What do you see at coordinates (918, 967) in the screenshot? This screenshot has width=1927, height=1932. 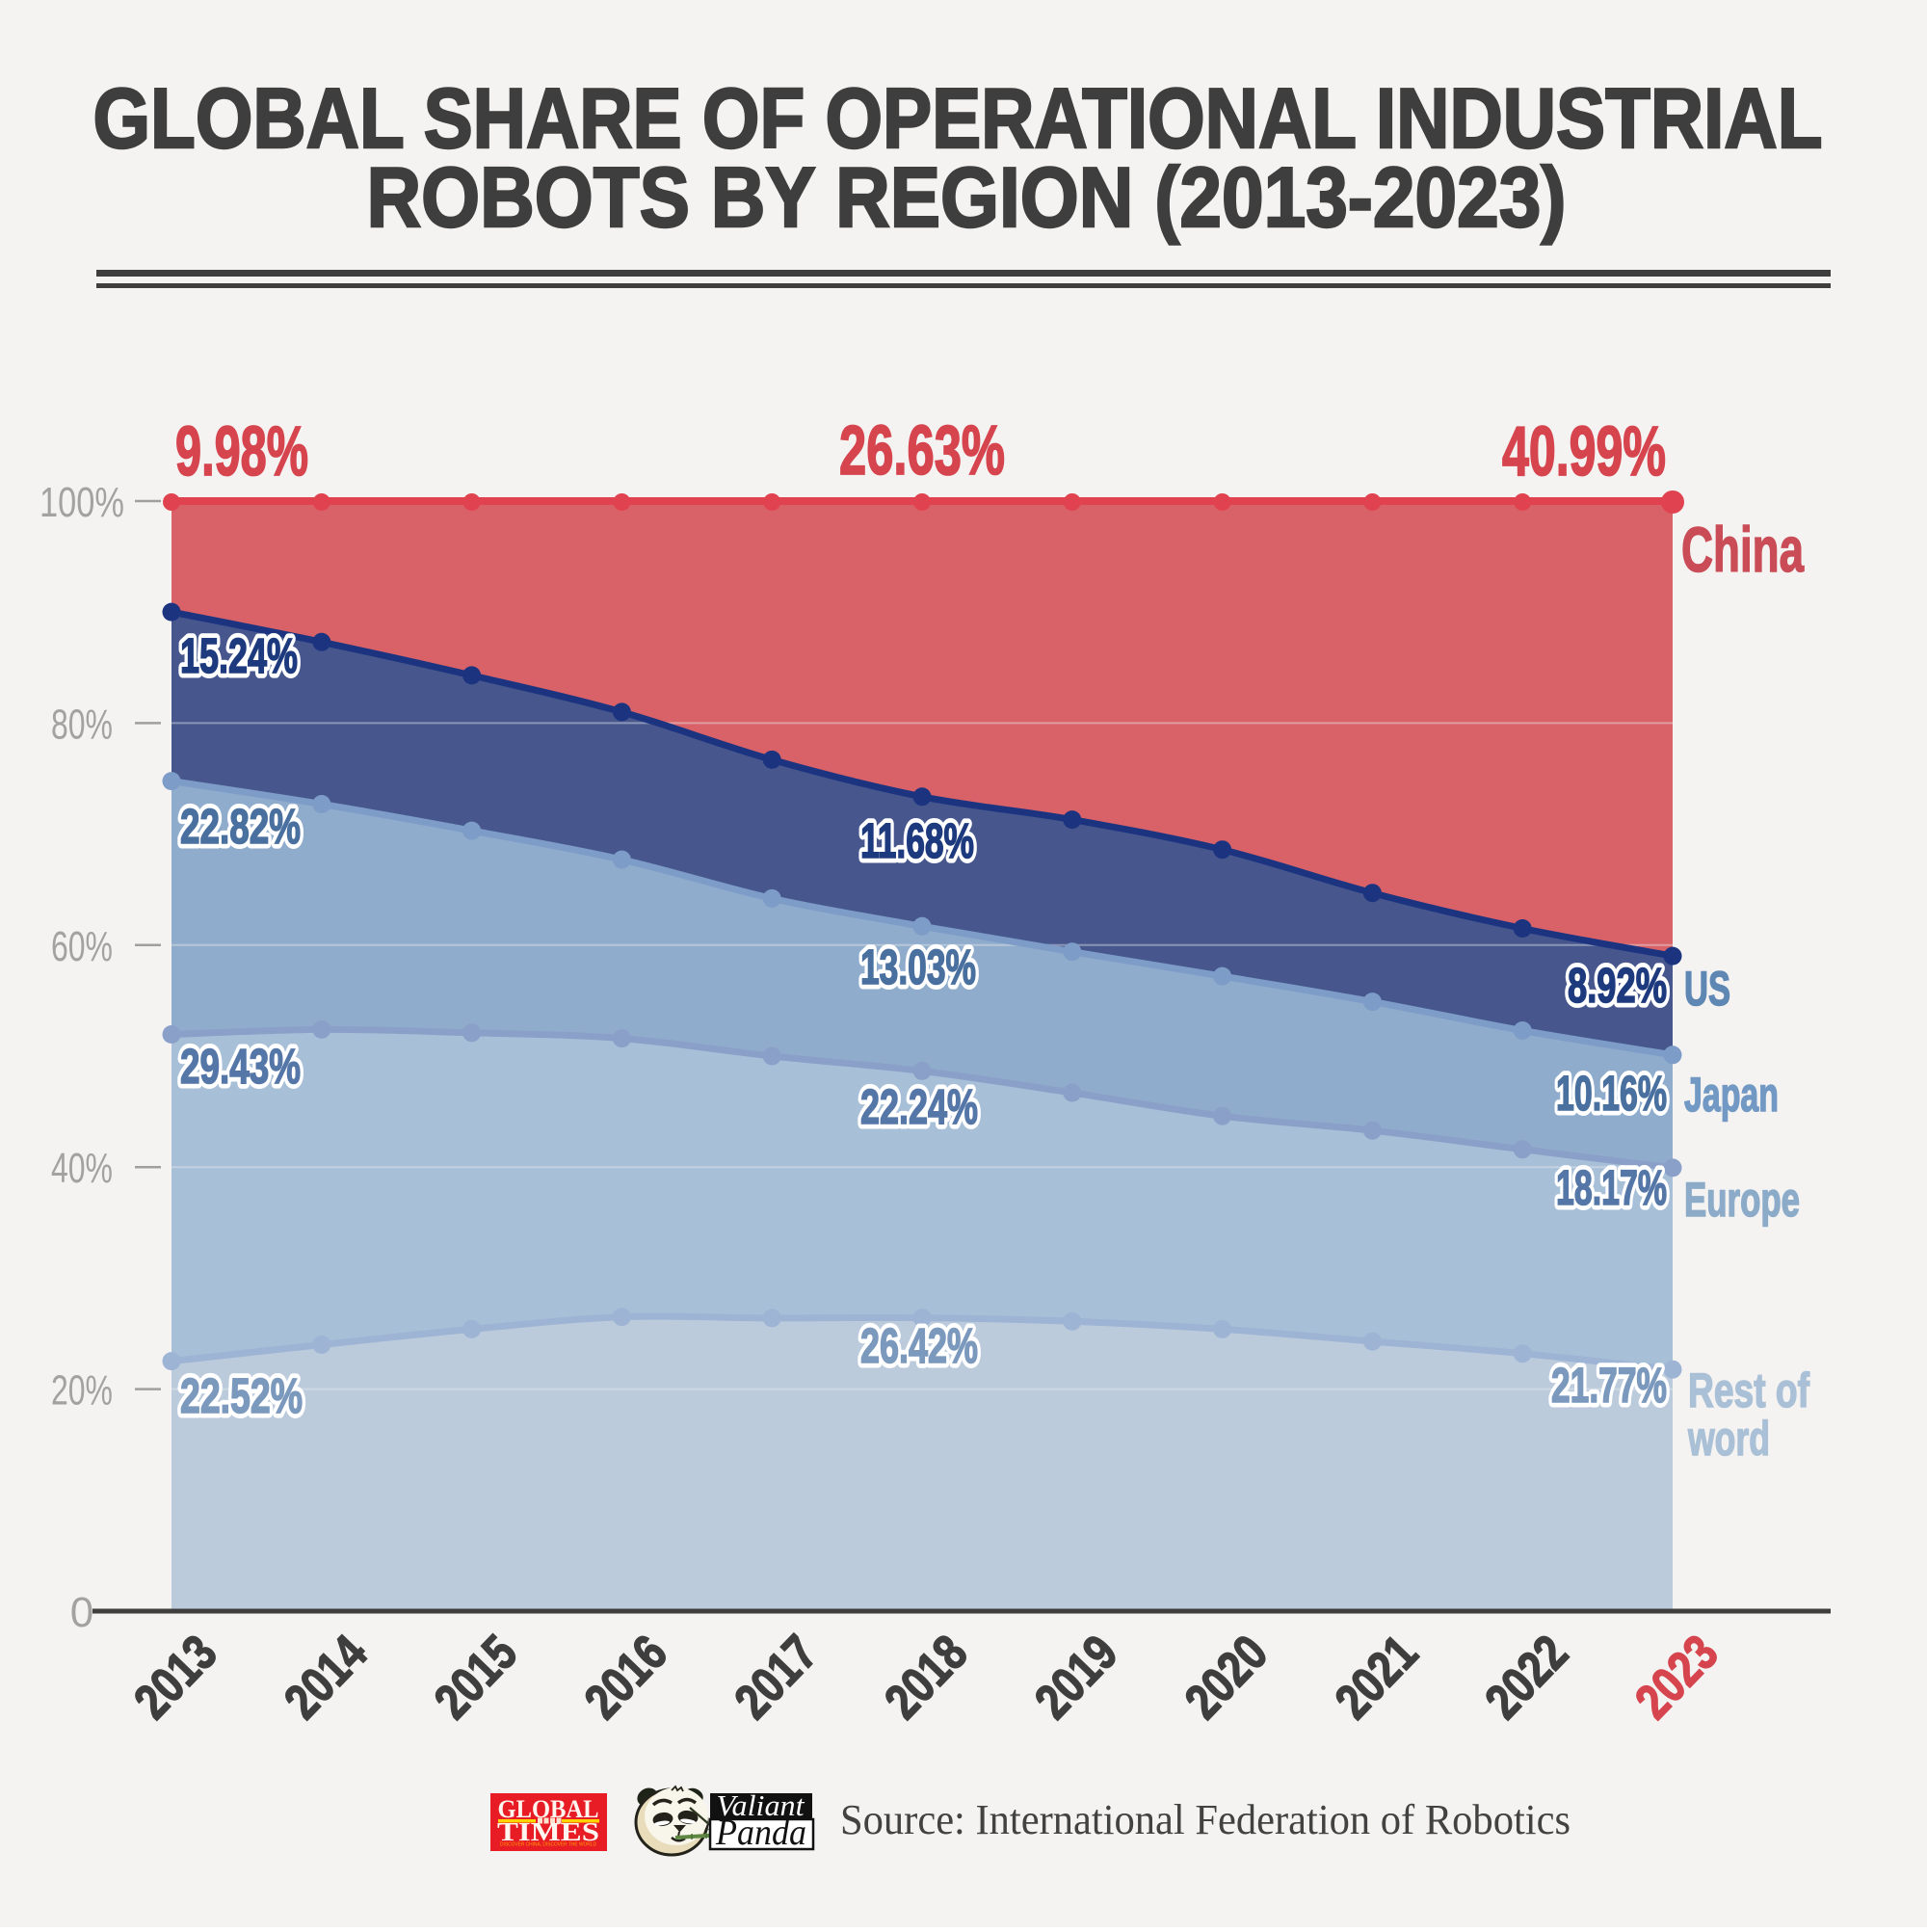 I see `svg-text: 13.03%` at bounding box center [918, 967].